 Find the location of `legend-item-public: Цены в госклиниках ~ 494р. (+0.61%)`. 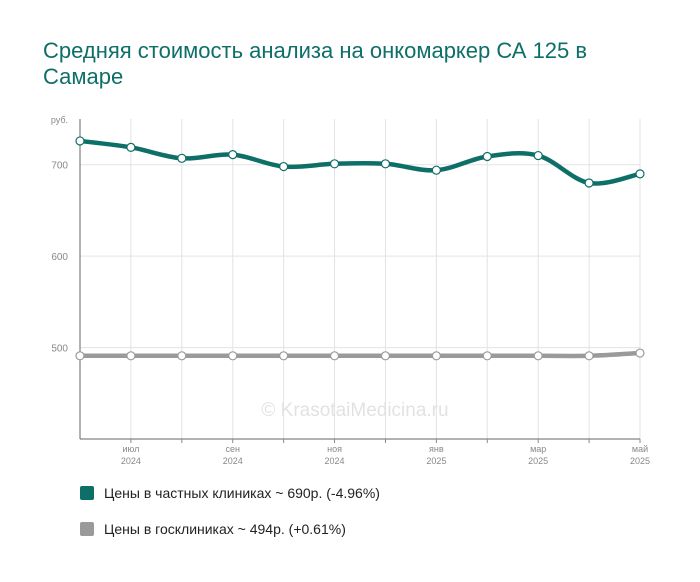

legend-item-public: Цены в госклиниках ~ 494р. (+0.61%) is located at coordinates (230, 529).